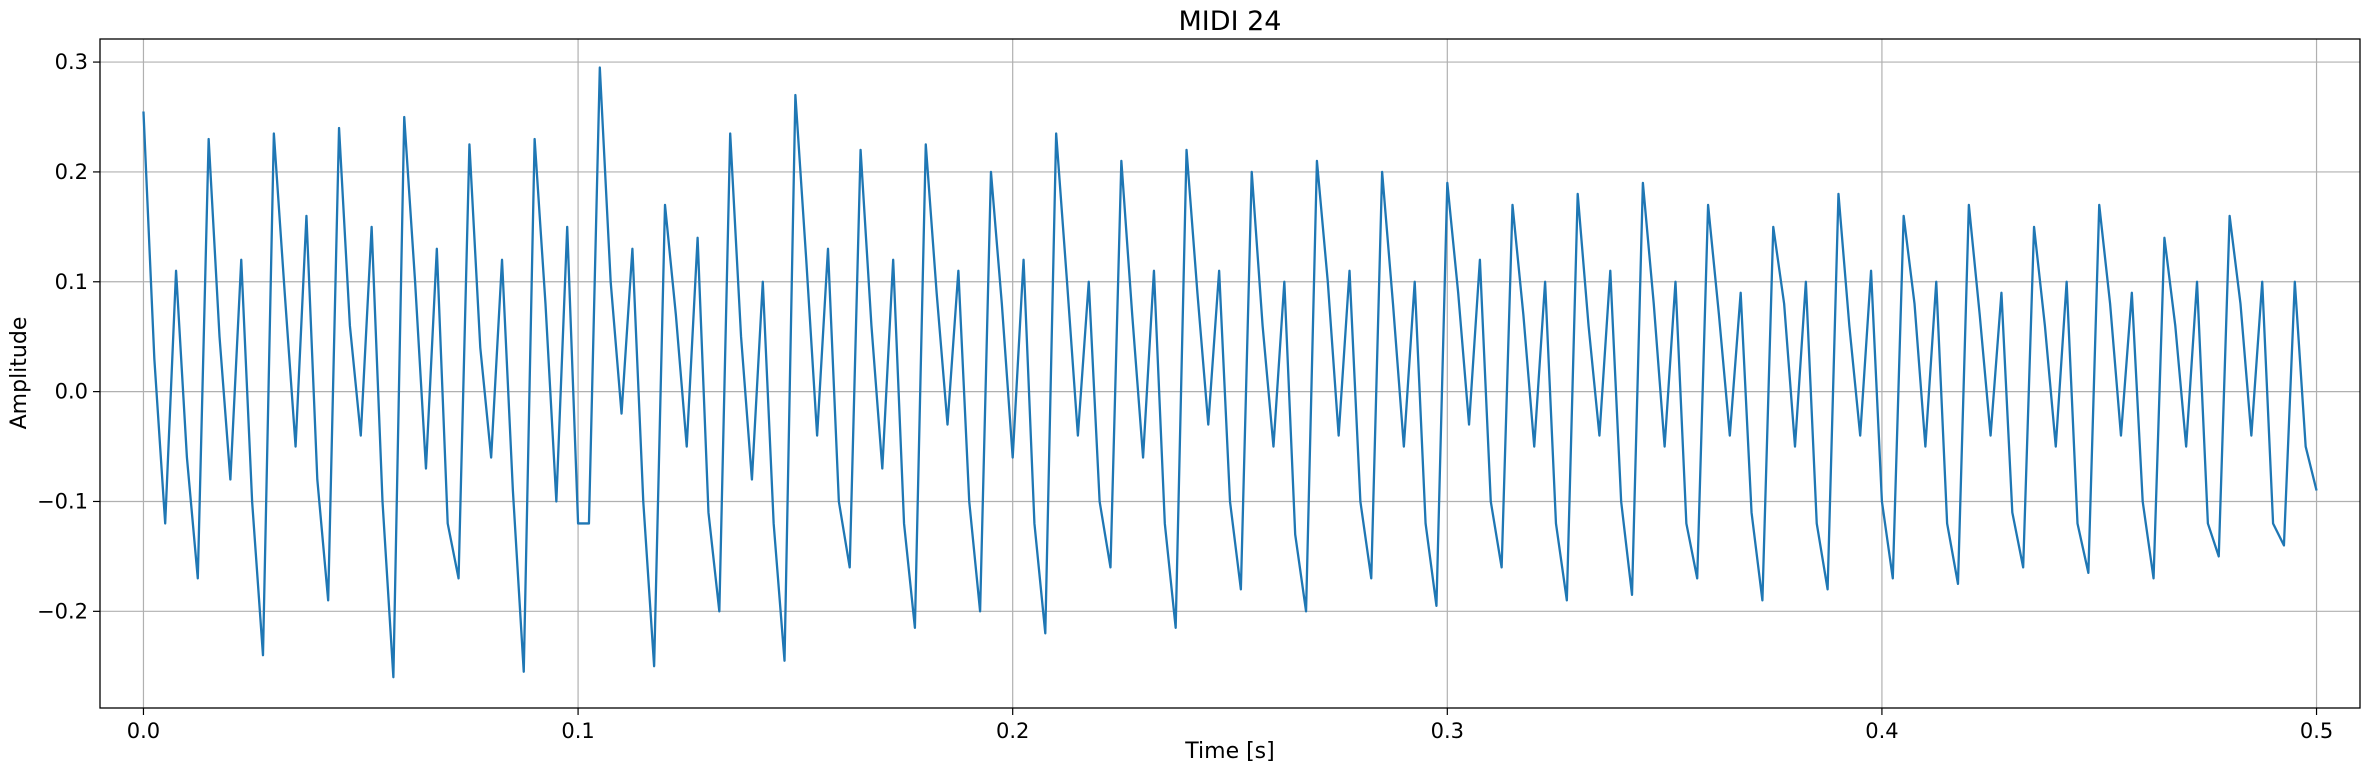 The height and width of the screenshot is (776, 2372). Describe the element at coordinates (71, 392) in the screenshot. I see `y-tick-label: 0.0` at that location.